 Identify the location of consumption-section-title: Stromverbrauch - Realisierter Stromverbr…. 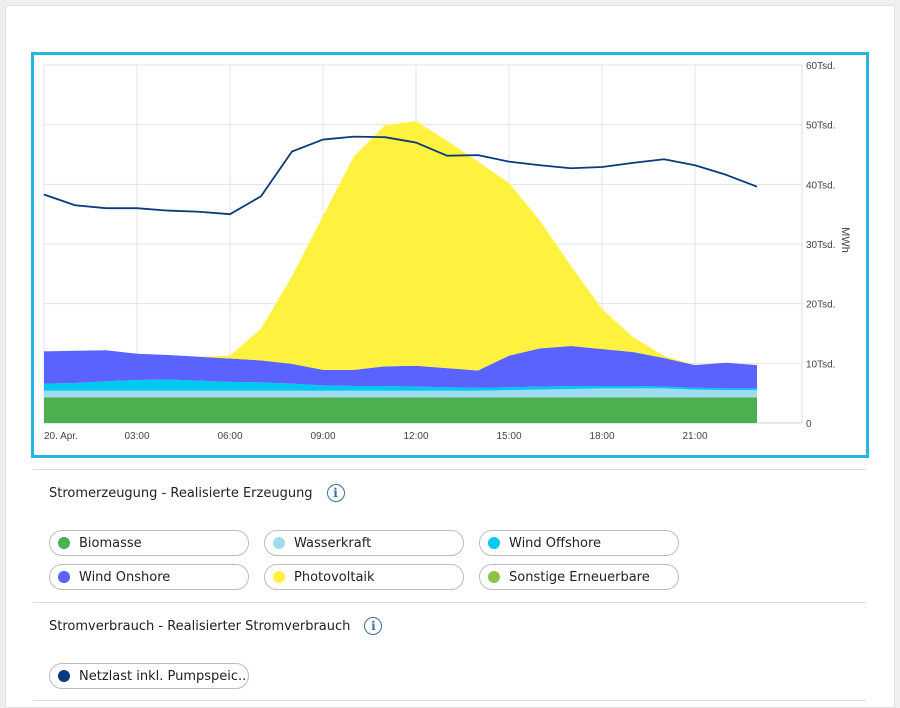
(216, 626).